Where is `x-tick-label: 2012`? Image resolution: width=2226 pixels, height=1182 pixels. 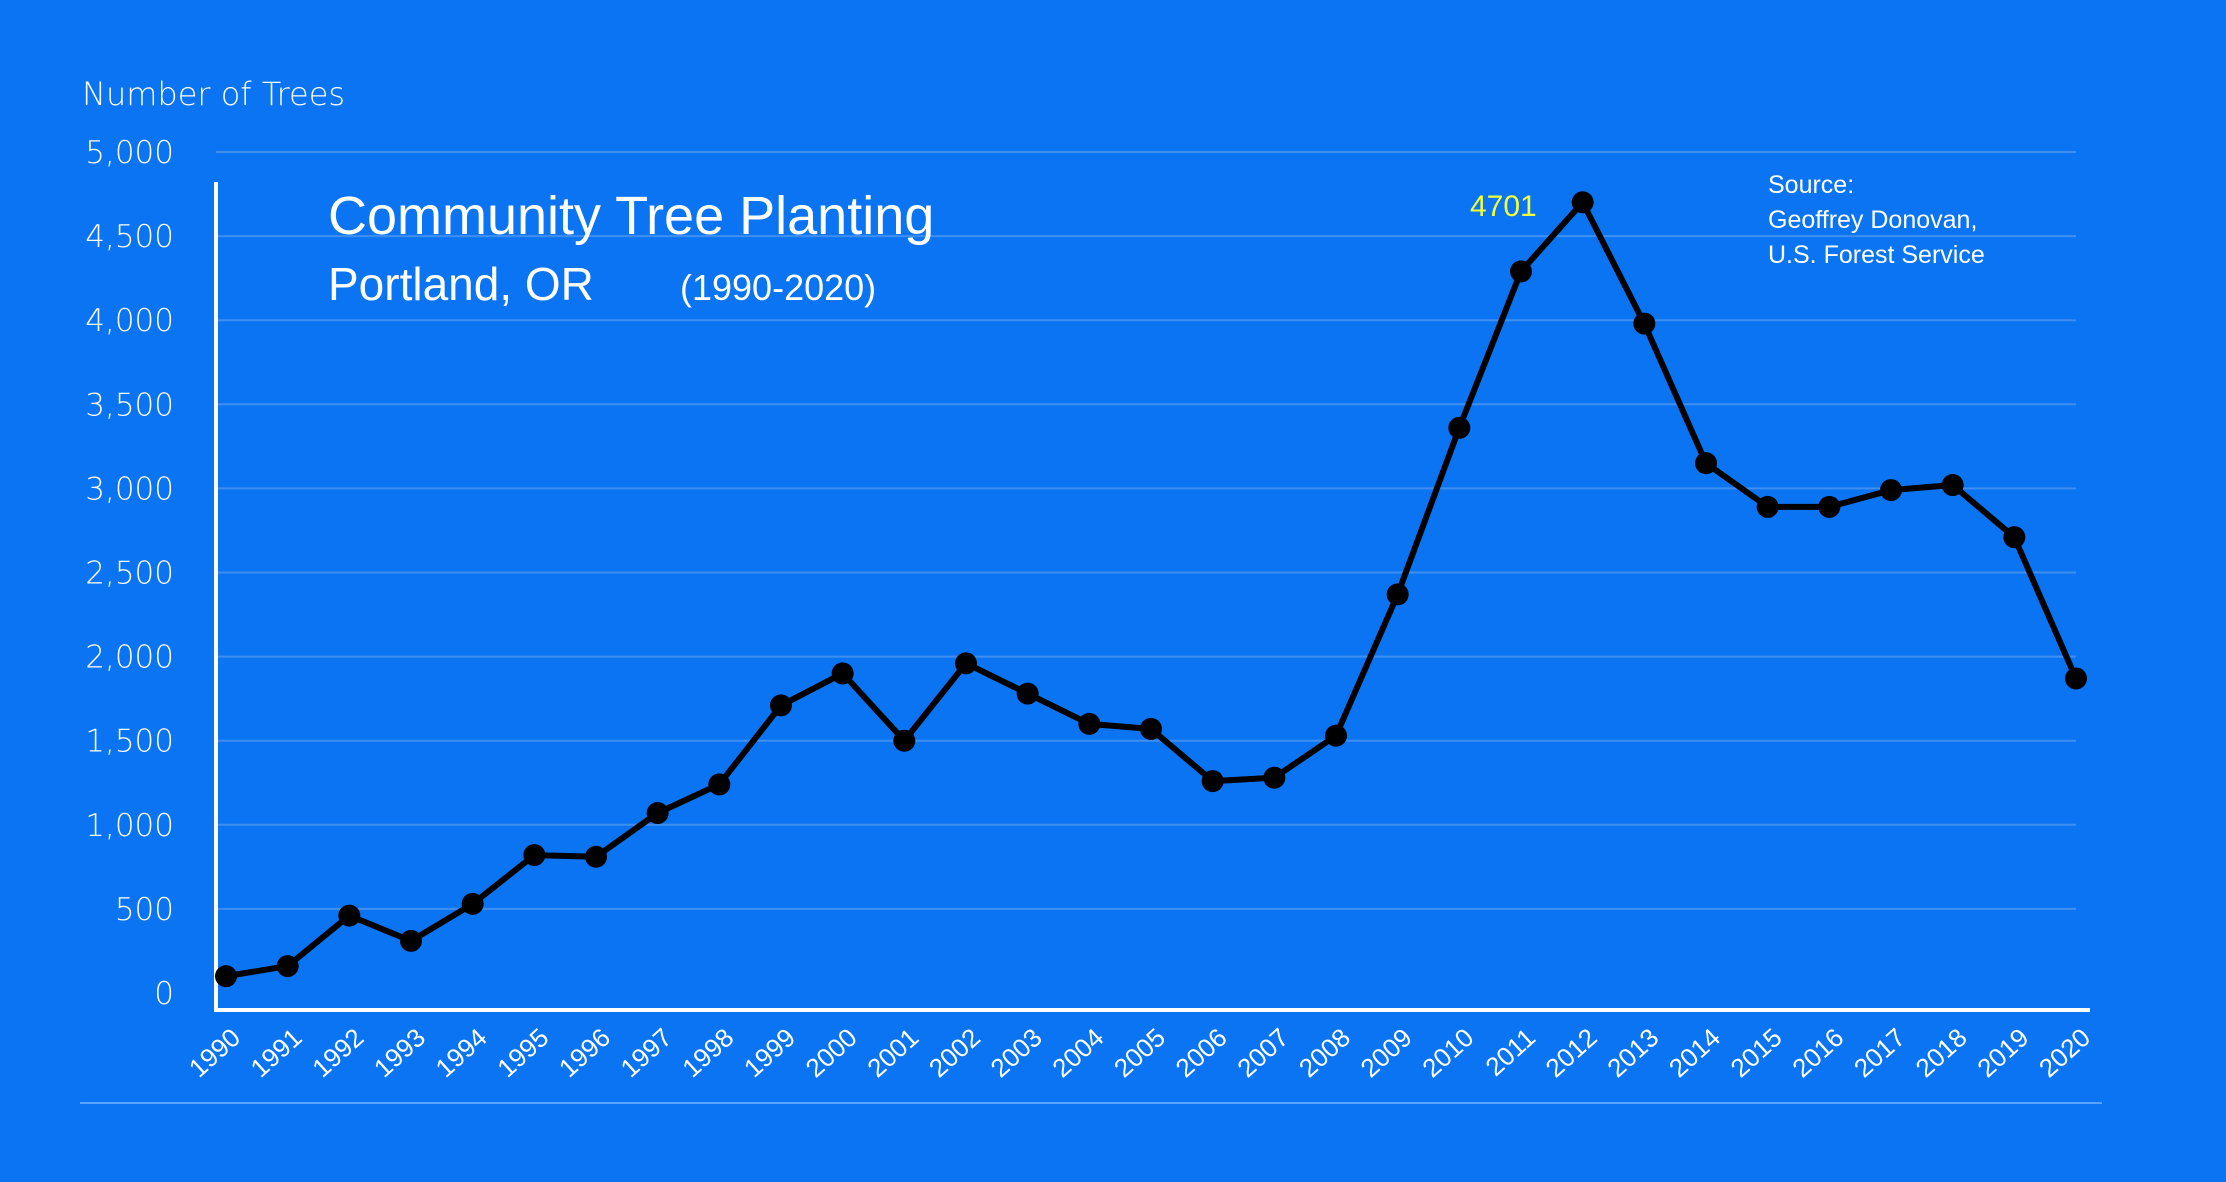 x-tick-label: 2012 is located at coordinates (1571, 1052).